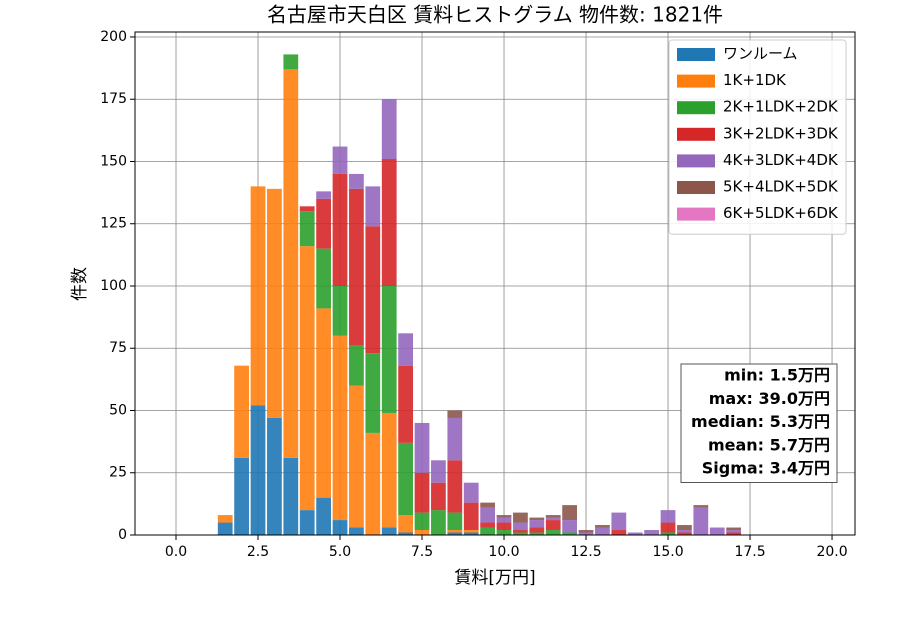 The height and width of the screenshot is (634, 900). What do you see at coordinates (831, 552) in the screenshot?
I see `x-tick-label: 20.0` at bounding box center [831, 552].